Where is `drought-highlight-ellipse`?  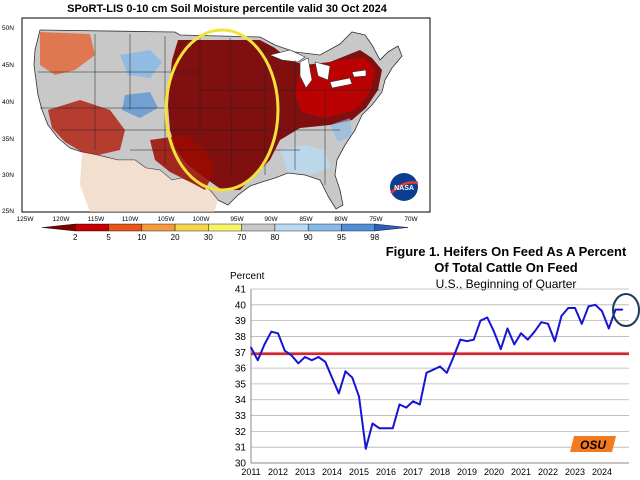 drought-highlight-ellipse is located at coordinates (222, 110).